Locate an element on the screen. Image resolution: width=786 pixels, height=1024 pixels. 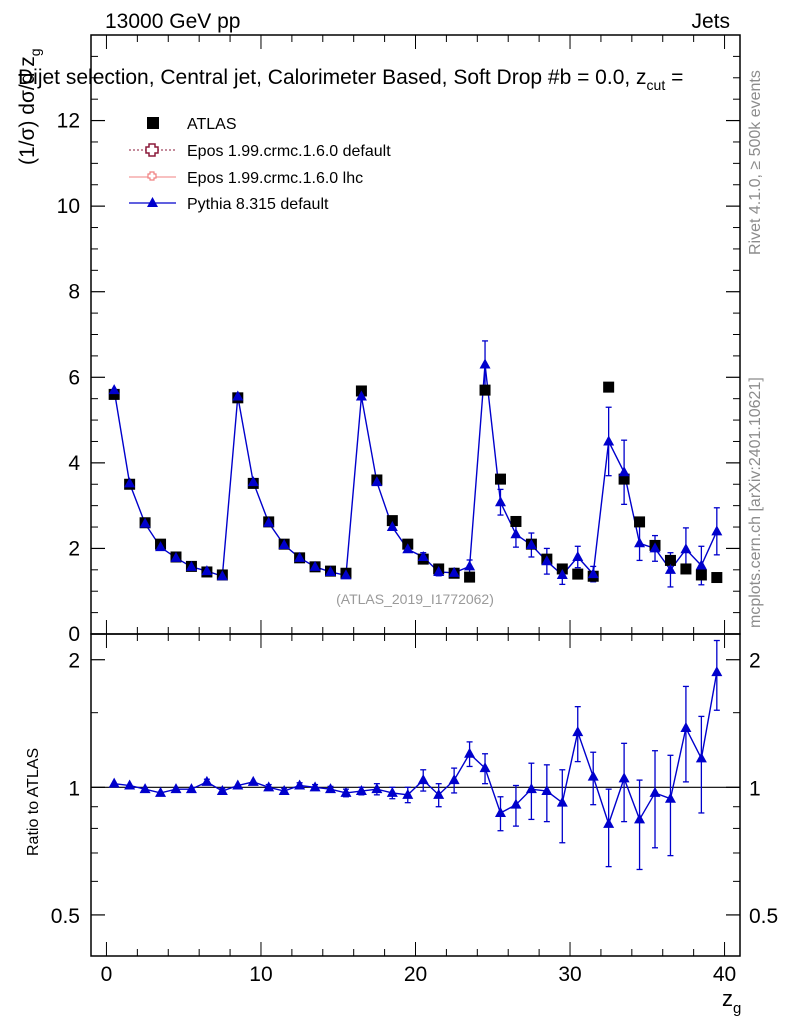
main-ytick-label: 4 is located at coordinates (74, 463).